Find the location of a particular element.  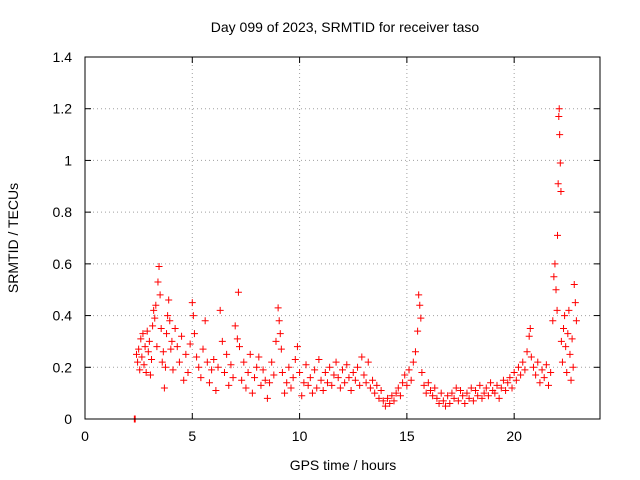

y-axis-label: SRMTID / TECUs is located at coordinates (13, 238).